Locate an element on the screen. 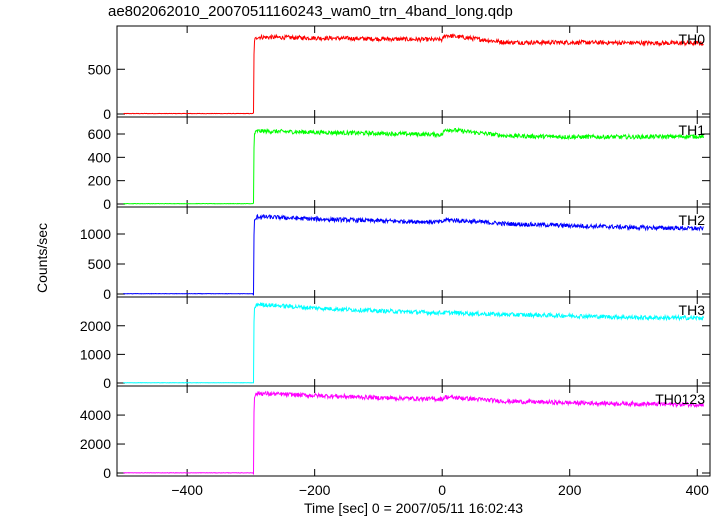 This screenshot has height=516, width=717. x-tick-label: 0 is located at coordinates (442, 490).